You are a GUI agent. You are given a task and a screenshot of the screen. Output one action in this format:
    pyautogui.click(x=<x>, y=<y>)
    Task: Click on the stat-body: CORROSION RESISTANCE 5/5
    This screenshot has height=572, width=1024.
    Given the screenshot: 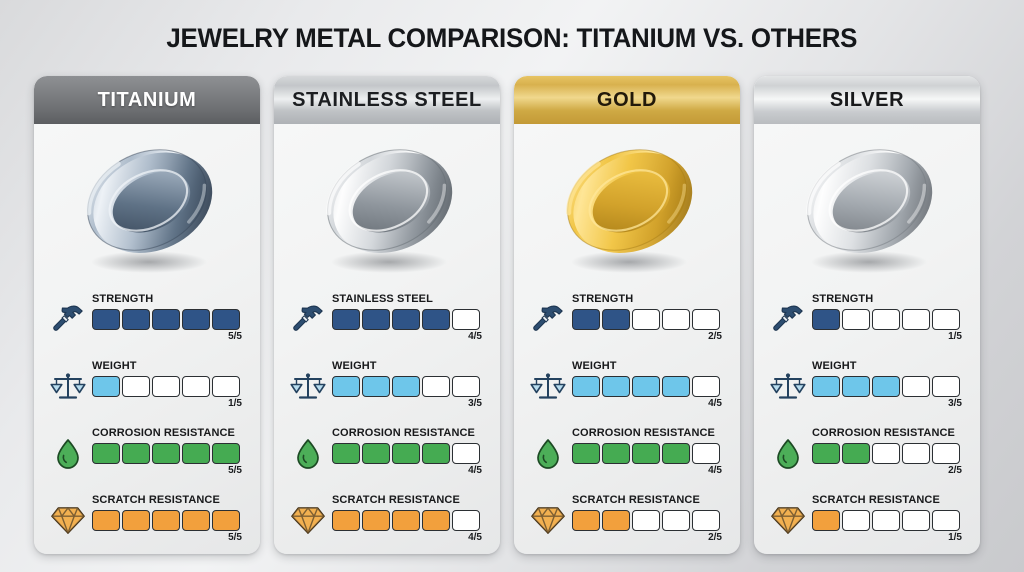 What is the action you would take?
    pyautogui.click(x=171, y=450)
    